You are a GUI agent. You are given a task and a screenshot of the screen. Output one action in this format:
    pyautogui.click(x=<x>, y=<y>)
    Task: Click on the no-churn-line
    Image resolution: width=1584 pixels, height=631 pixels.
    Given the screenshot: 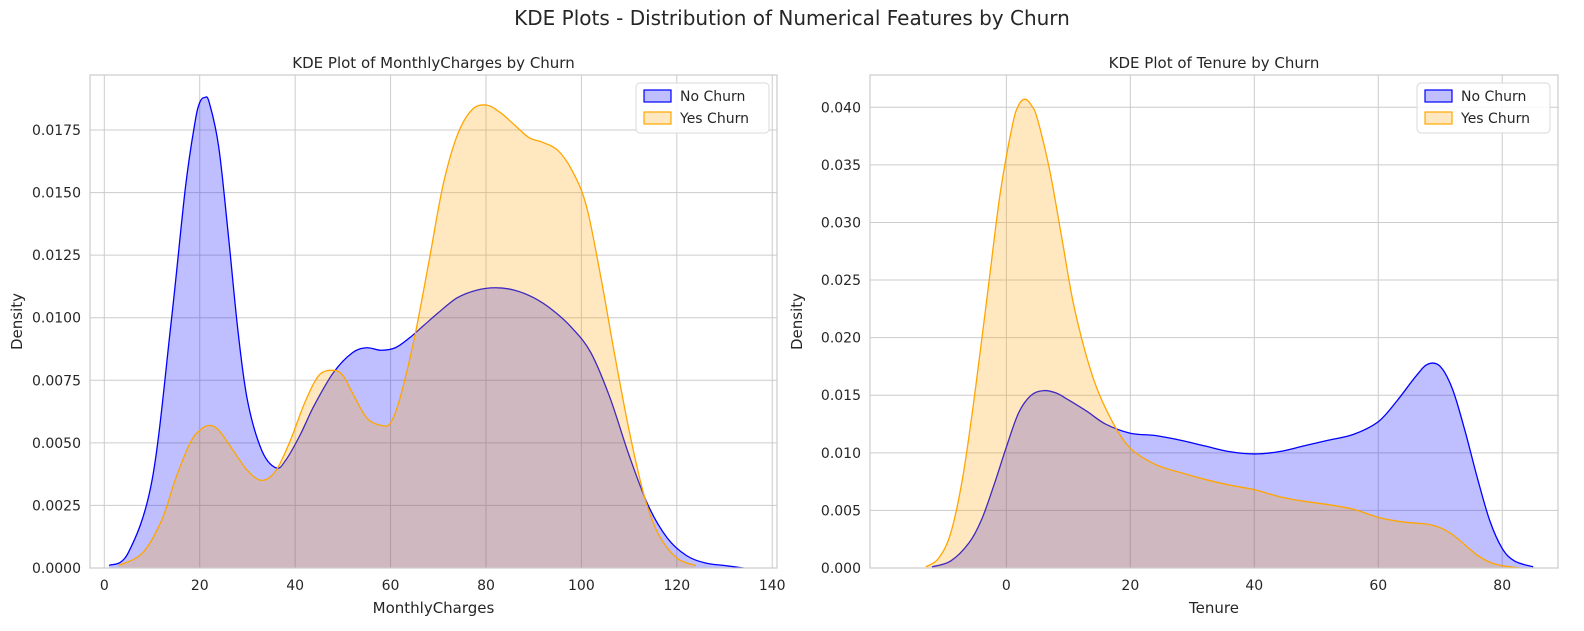 What is the action you would take?
    pyautogui.click(x=1232, y=465)
    